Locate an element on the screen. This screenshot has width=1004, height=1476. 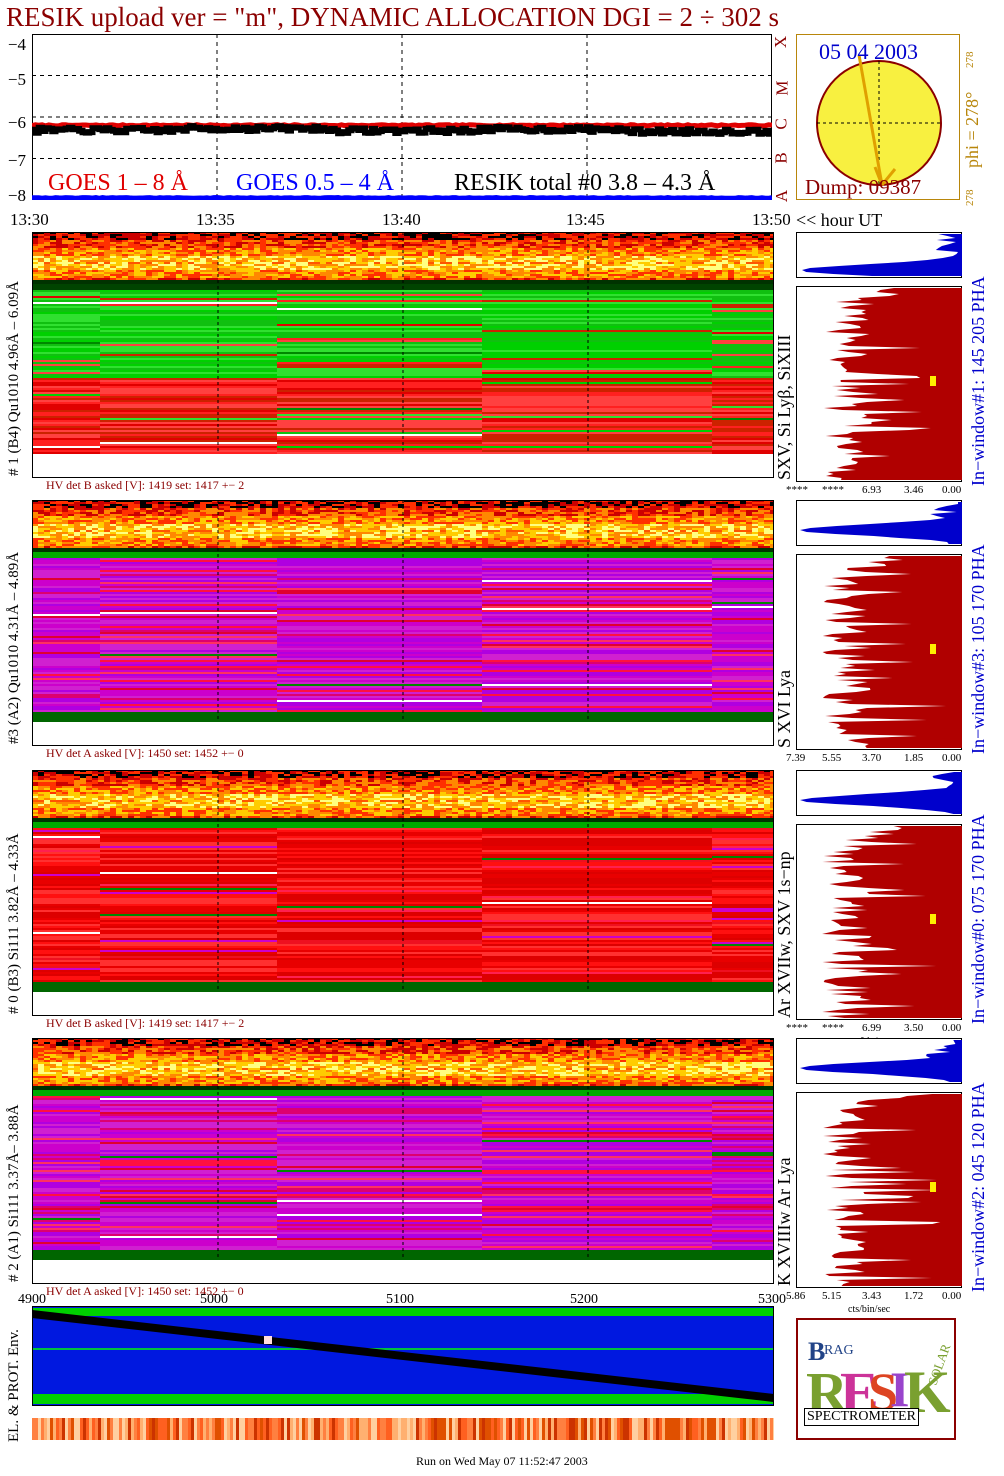
channel-spectrogram-ch1 is located at coordinates (403, 355).